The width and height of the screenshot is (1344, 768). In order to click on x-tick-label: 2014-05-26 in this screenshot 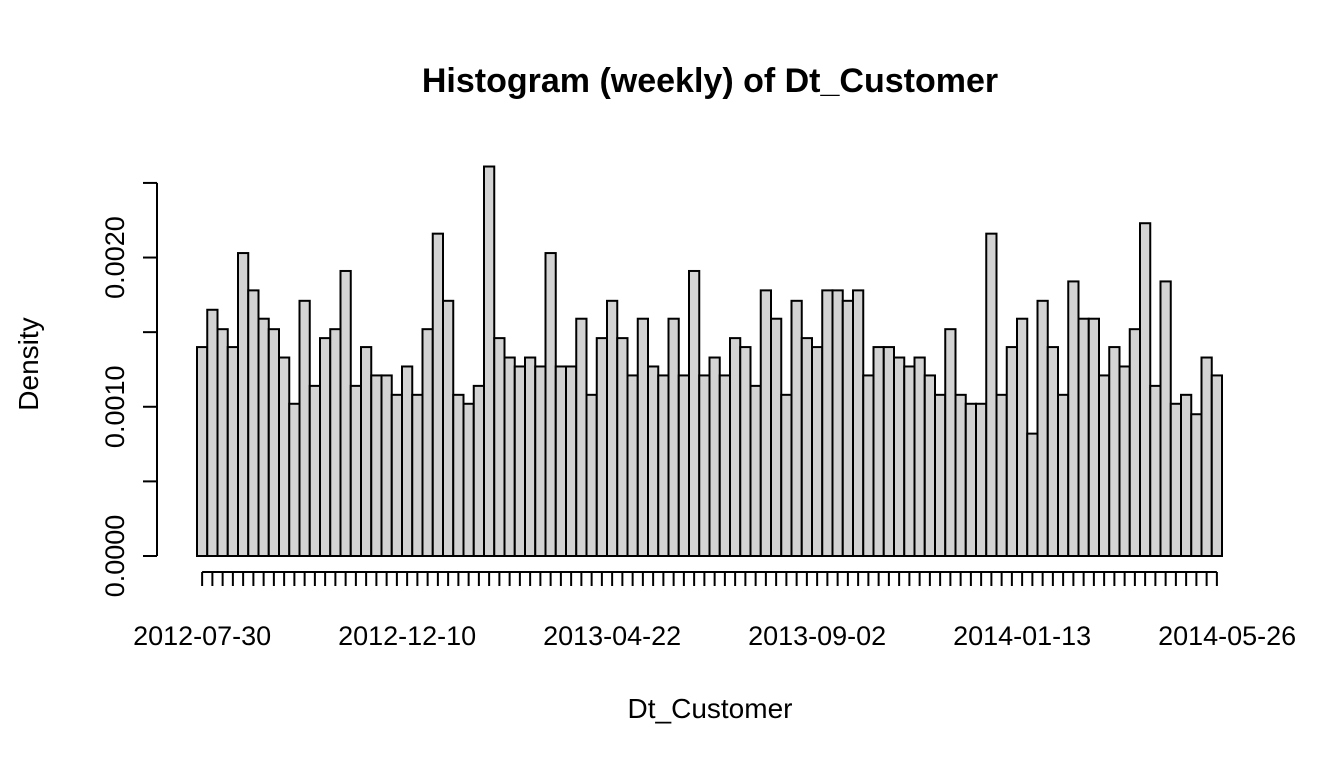, I will do `click(1227, 636)`.